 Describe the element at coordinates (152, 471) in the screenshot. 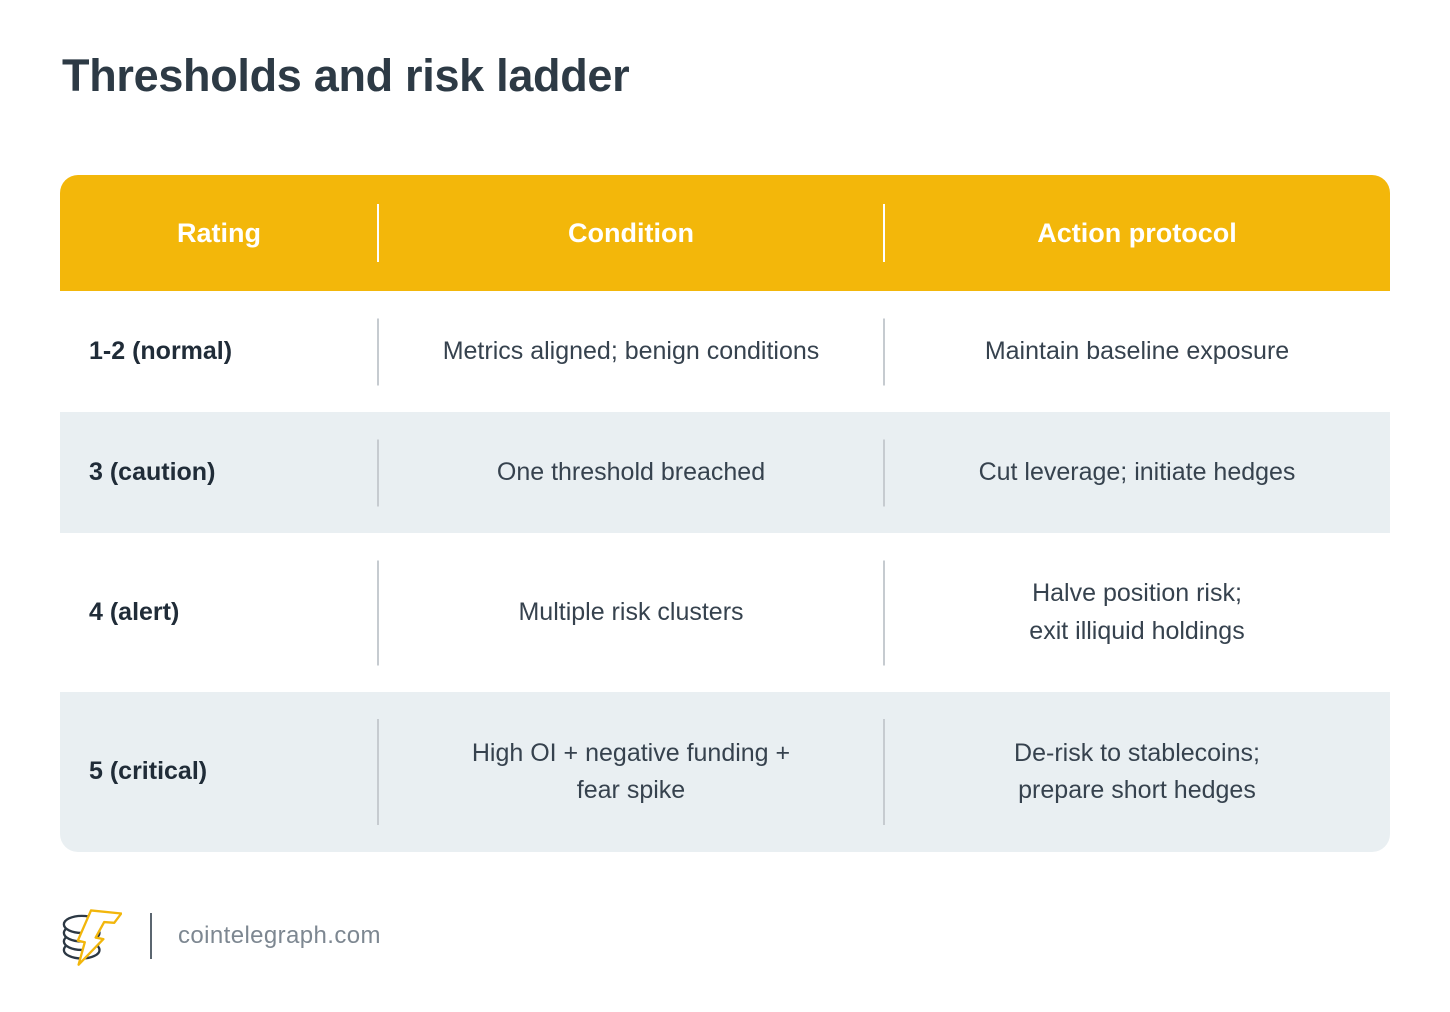

I see `rating-cell: 3 (caution)` at that location.